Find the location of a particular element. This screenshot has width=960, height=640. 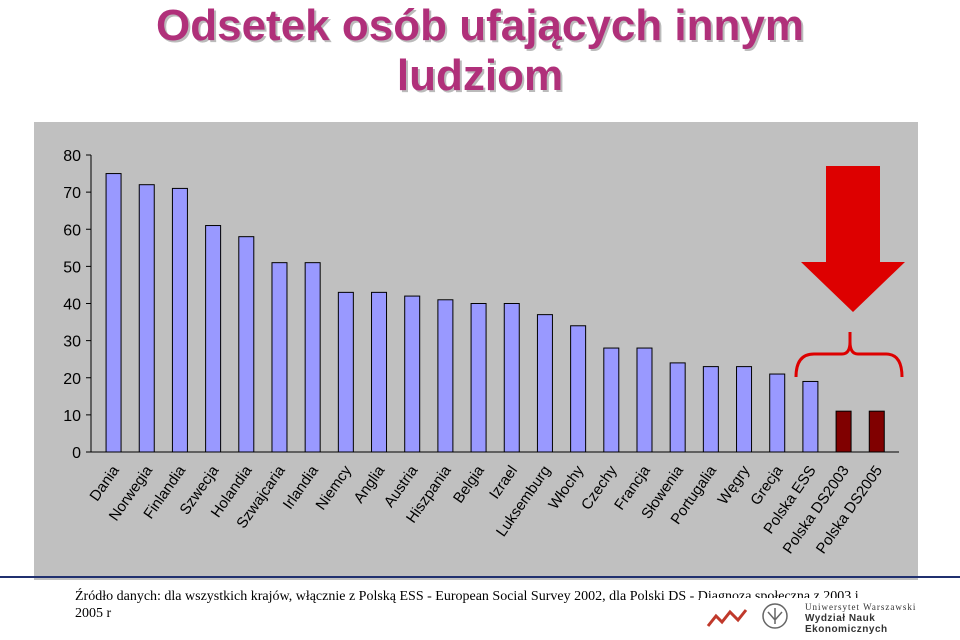

page-title-line2: ludziom is located at coordinates (480, 75).